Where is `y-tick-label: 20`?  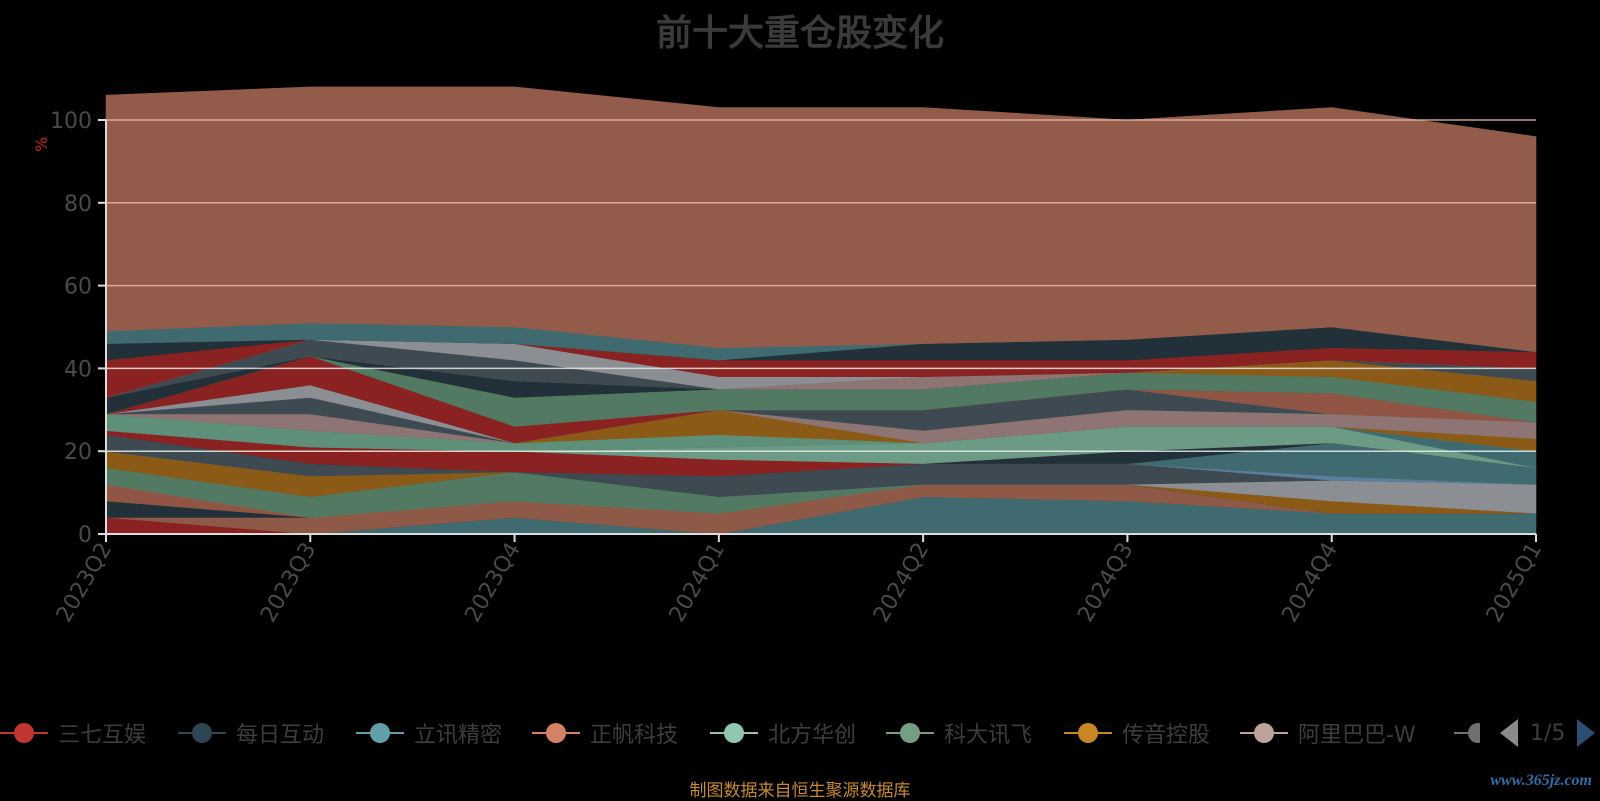 y-tick-label: 20 is located at coordinates (78, 452).